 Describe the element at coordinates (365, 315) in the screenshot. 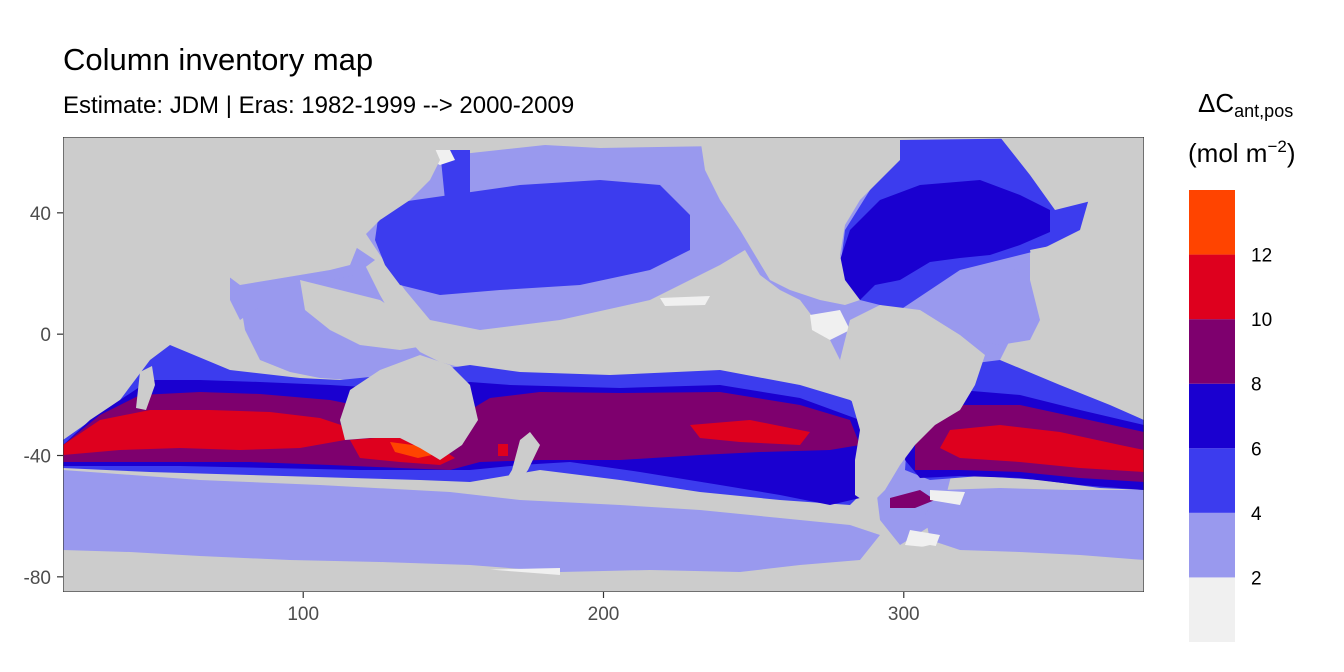

I see `land-sea-asia` at that location.